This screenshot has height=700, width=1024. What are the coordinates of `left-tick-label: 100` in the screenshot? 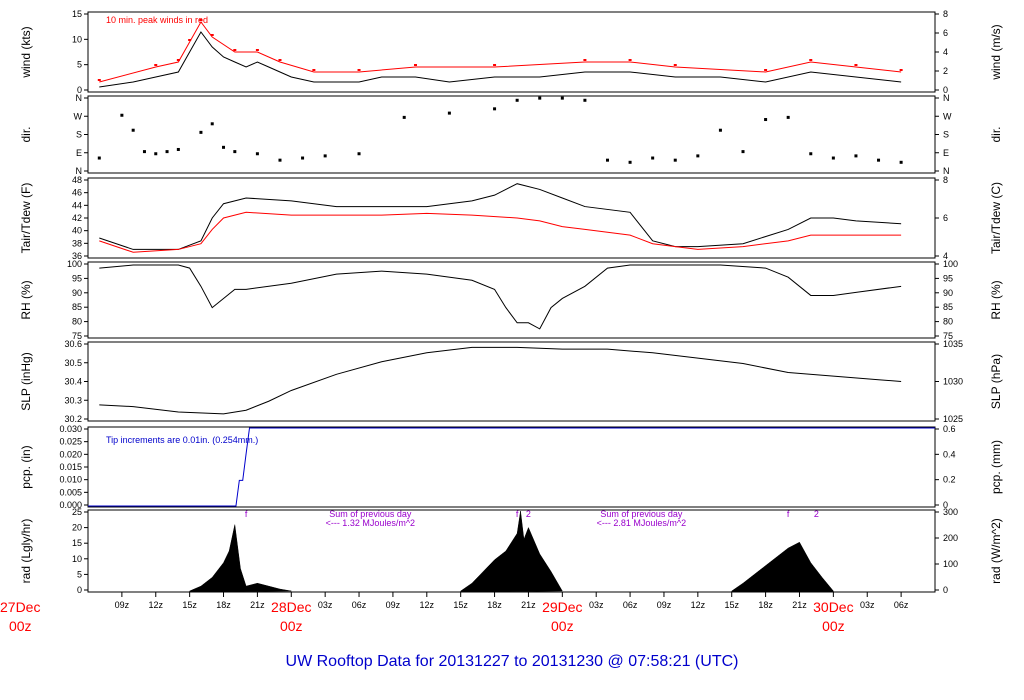 It's located at (74, 264).